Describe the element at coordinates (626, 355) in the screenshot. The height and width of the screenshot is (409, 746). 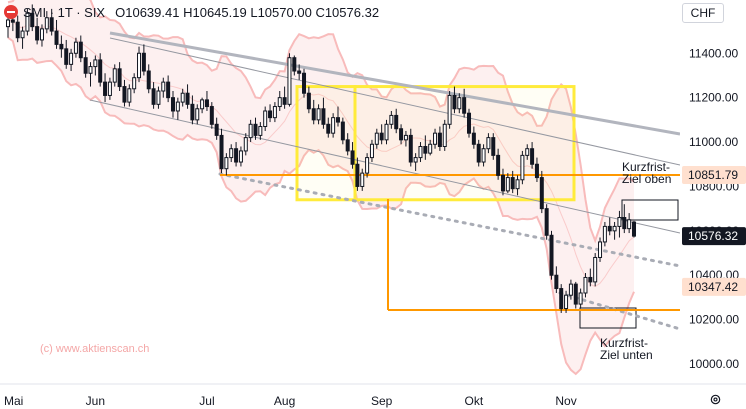
I see `target-down-line2: Ziel unten` at that location.